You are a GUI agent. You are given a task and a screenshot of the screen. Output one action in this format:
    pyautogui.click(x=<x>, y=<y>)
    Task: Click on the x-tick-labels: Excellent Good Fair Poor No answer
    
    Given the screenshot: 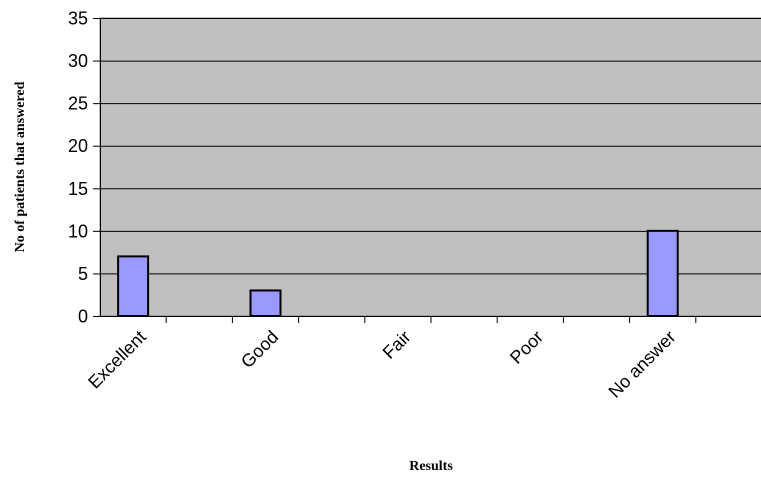 What is the action you would take?
    pyautogui.click(x=381, y=364)
    